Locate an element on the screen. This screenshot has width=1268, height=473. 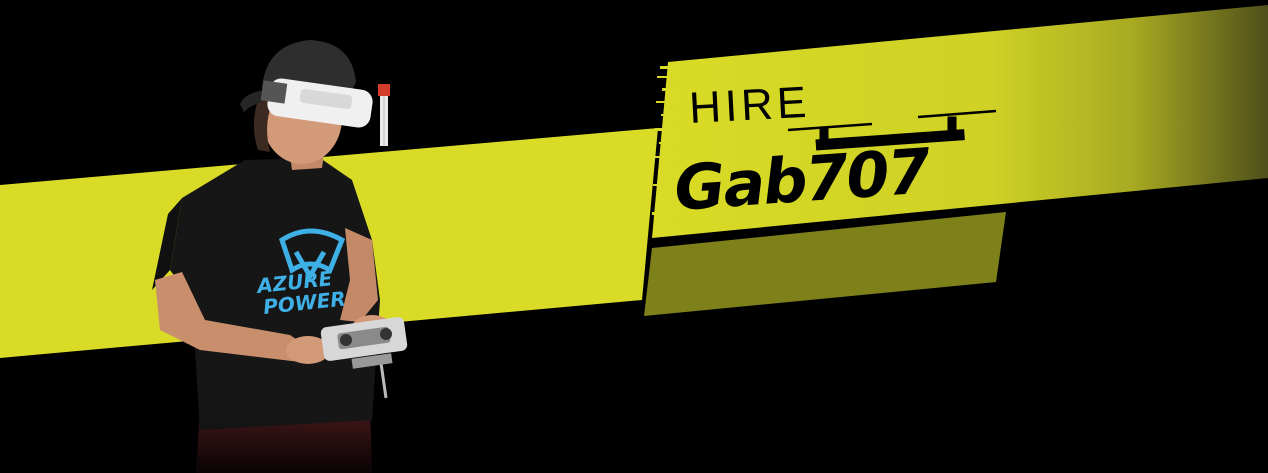
pilot-right-arm is located at coordinates (359, 275).